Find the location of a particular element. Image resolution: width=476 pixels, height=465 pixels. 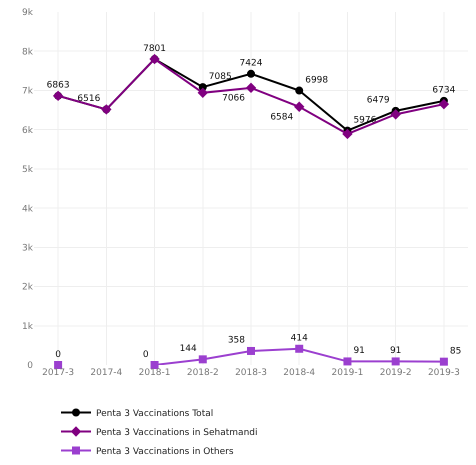

x-tick-label: 2018-2 is located at coordinates (202, 373).